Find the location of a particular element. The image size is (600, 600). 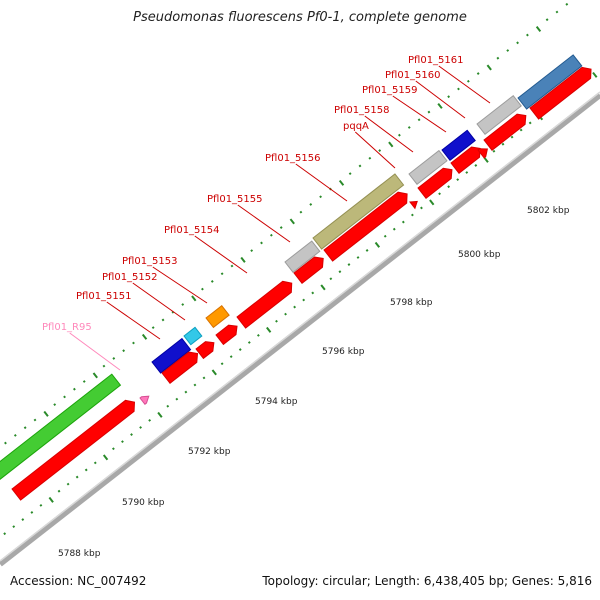

gene-label-pfl01_r95: Pfl01_R95 is located at coordinates (67, 327).